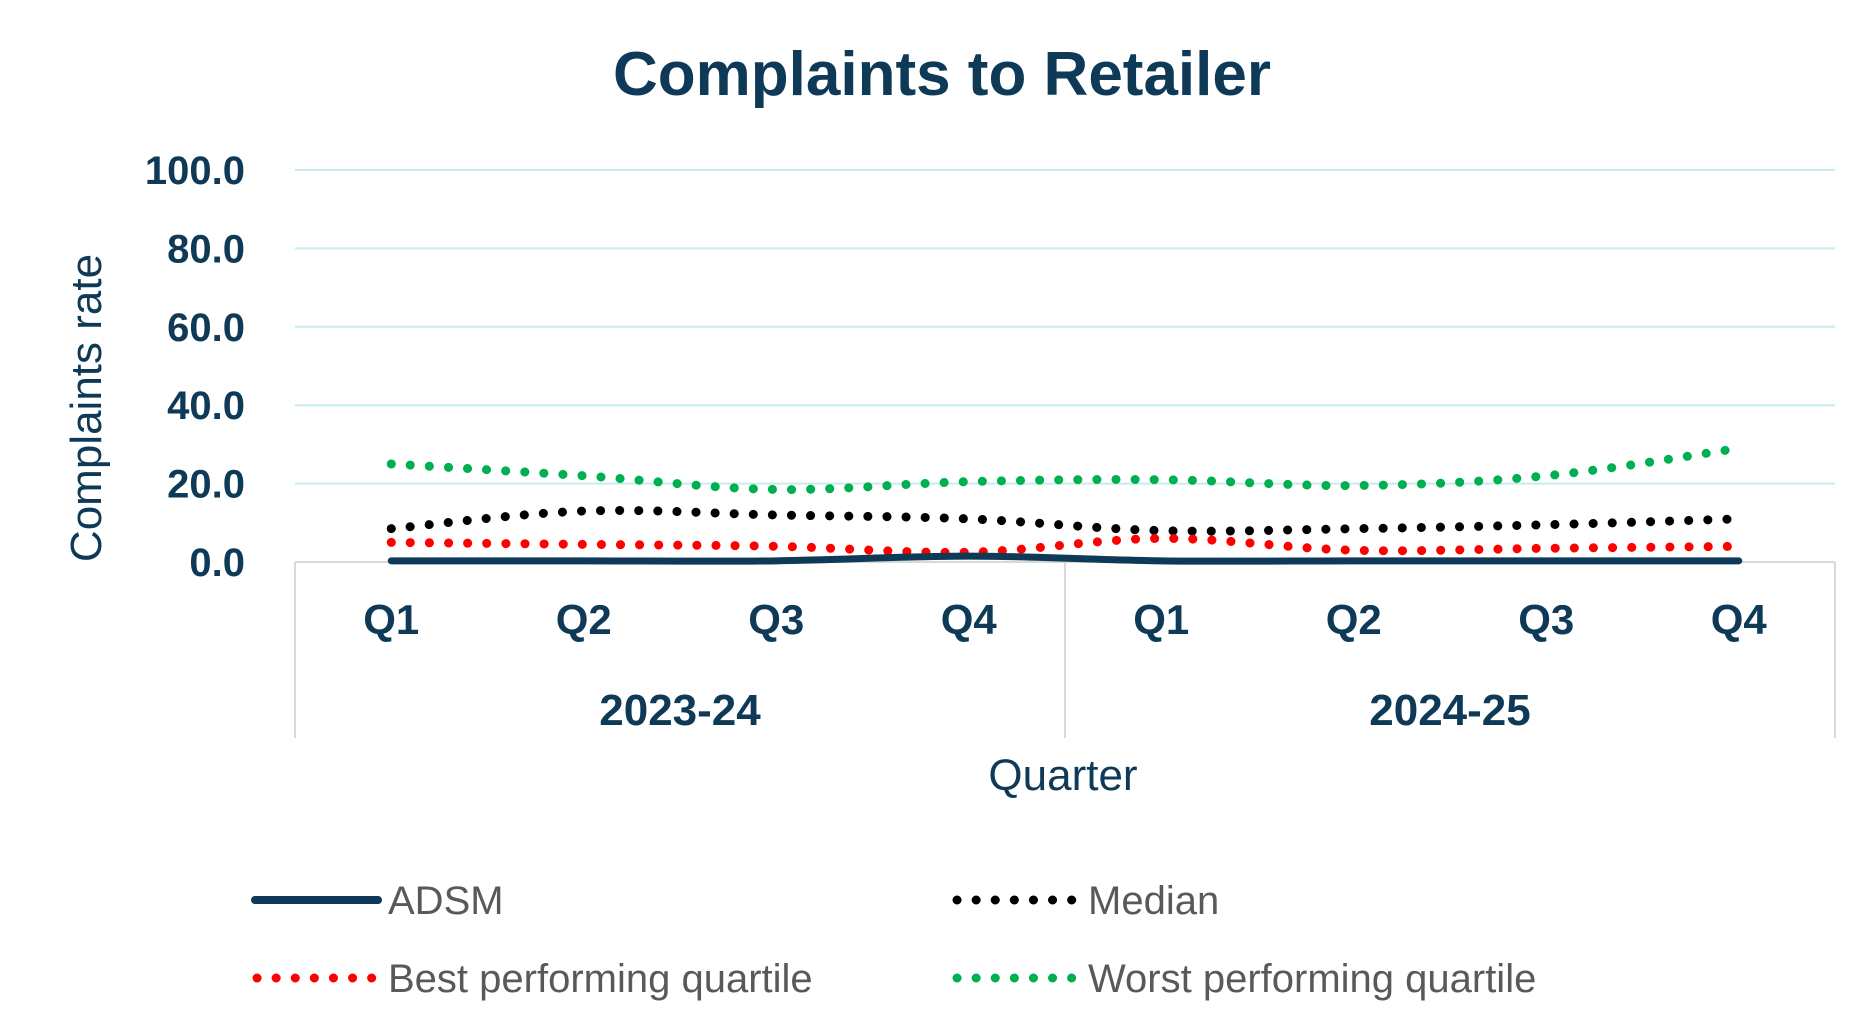 The width and height of the screenshot is (1875, 1032). I want to click on y-tick-label: 100.0, so click(195, 171).